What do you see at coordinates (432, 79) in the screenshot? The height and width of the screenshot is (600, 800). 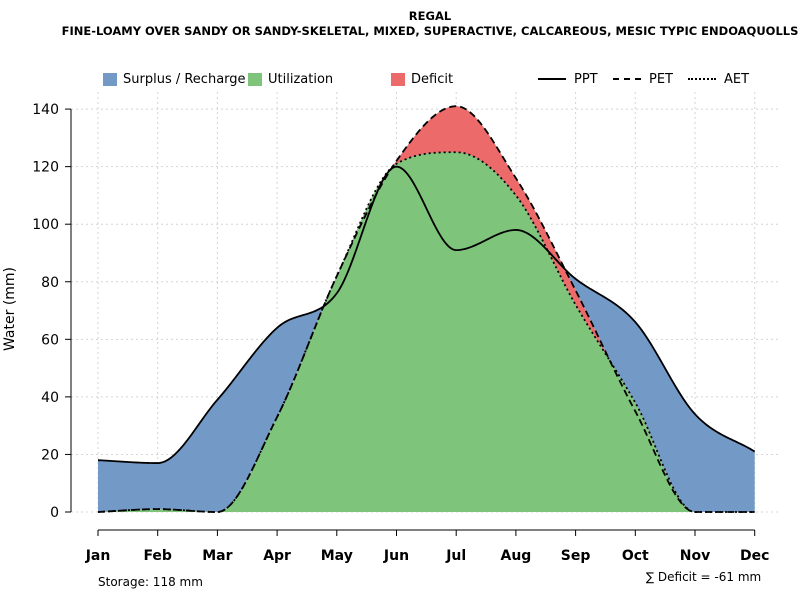 I see `legend-label-deficit: Deficit` at bounding box center [432, 79].